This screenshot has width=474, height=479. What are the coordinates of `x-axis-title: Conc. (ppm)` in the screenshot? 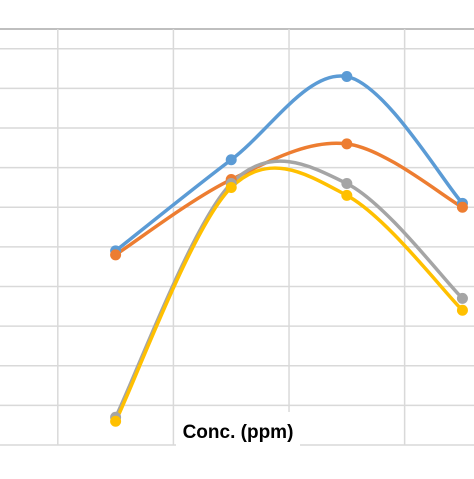 It's located at (238, 432).